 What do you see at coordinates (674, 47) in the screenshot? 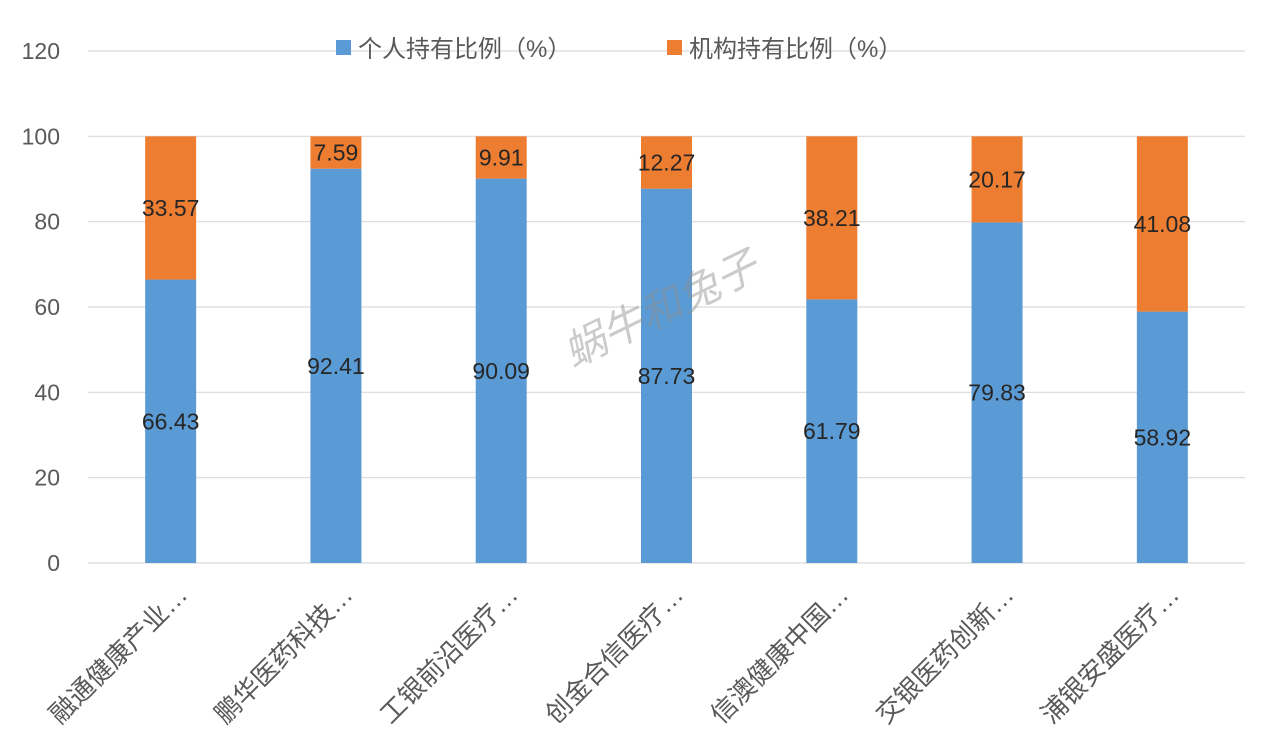
I see `legend-swatch-institutional` at bounding box center [674, 47].